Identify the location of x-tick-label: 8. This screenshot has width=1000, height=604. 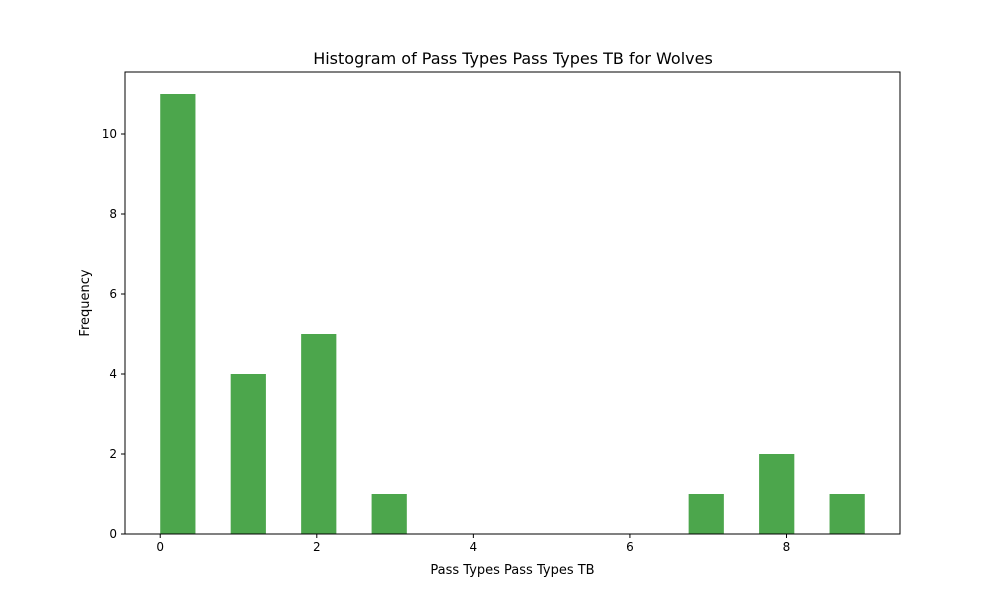
(787, 547).